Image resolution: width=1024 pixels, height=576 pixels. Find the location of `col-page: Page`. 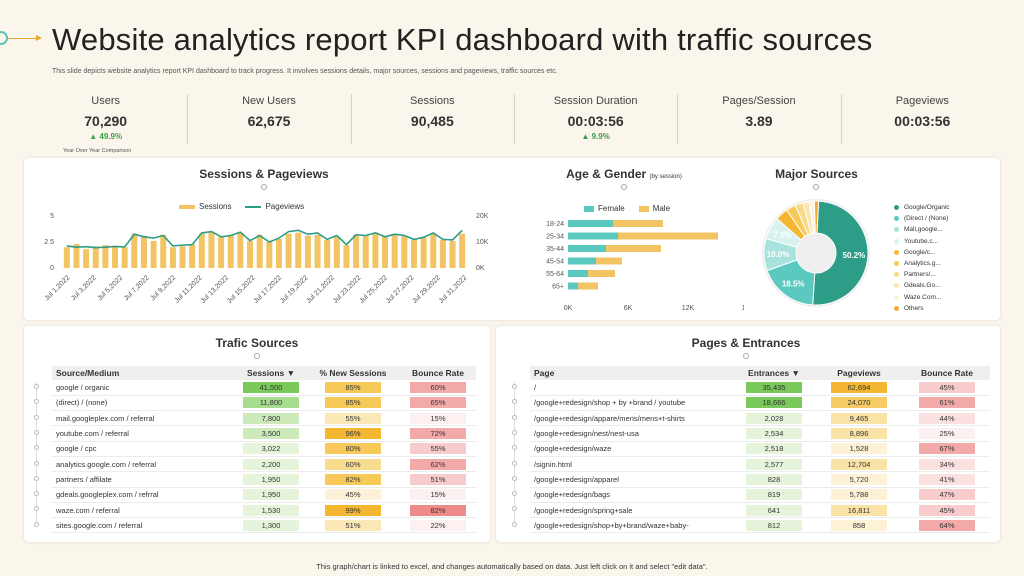

col-page: Page is located at coordinates (632, 373).